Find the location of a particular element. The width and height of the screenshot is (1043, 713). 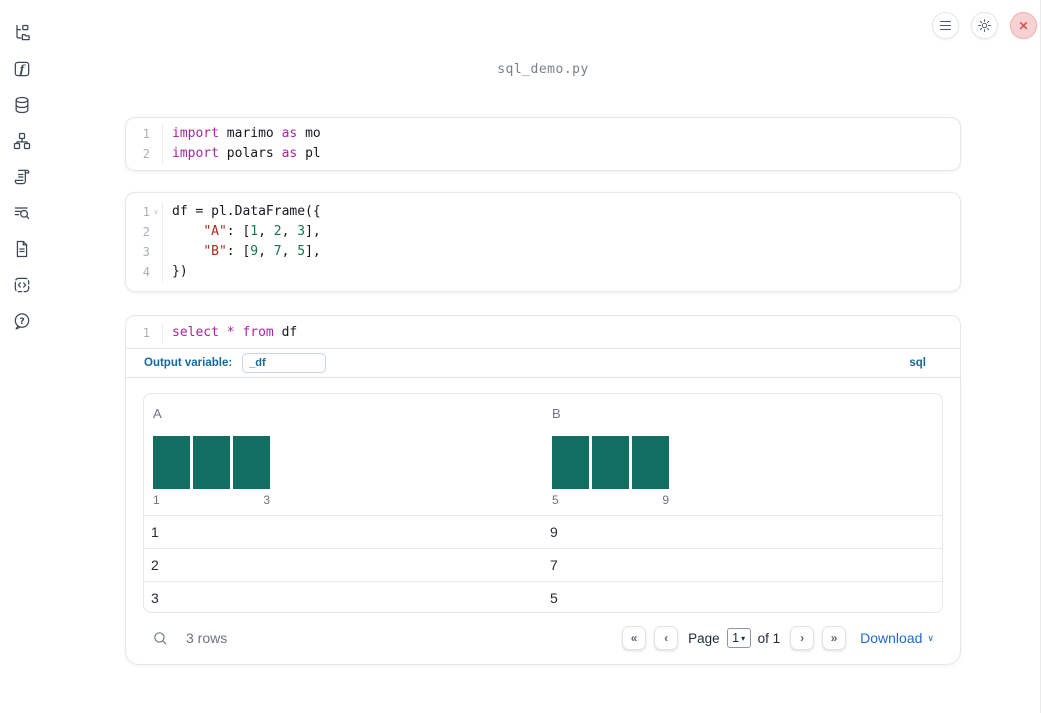

previous-page-button: ‹ is located at coordinates (666, 638).